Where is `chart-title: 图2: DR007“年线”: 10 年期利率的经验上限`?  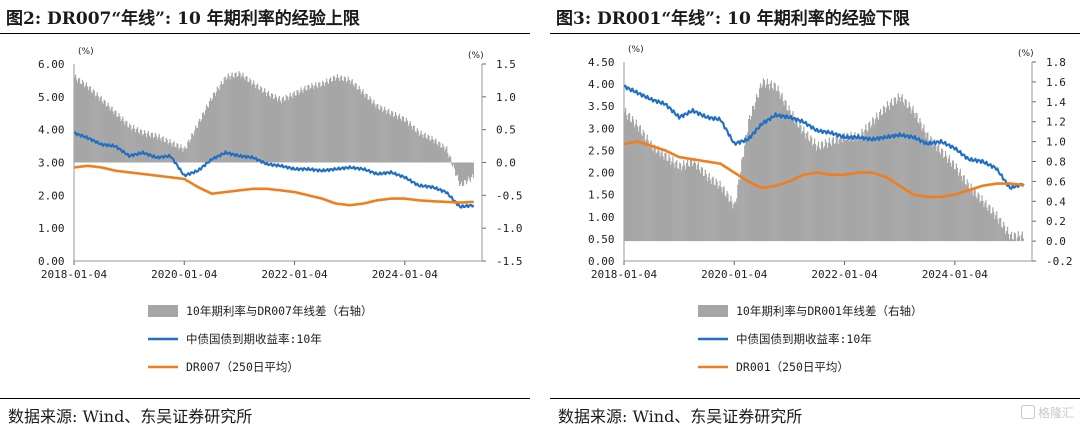
chart-title: 图2: DR007“年线”: 10 年期利率的经验上限 is located at coordinates (183, 19).